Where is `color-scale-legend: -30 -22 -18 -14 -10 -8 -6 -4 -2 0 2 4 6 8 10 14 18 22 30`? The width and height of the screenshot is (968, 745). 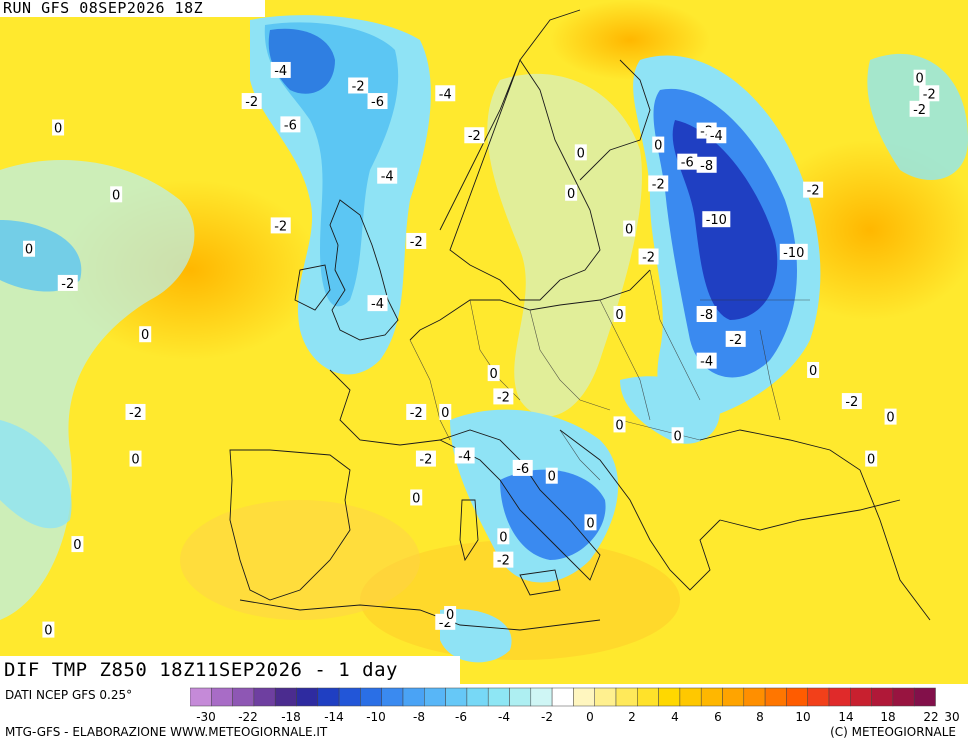 color-scale-legend: -30 -22 -18 -14 -10 -8 -6 -4 -2 0 2 4 6 8 10 14 18 22 30 is located at coordinates (575, 705).